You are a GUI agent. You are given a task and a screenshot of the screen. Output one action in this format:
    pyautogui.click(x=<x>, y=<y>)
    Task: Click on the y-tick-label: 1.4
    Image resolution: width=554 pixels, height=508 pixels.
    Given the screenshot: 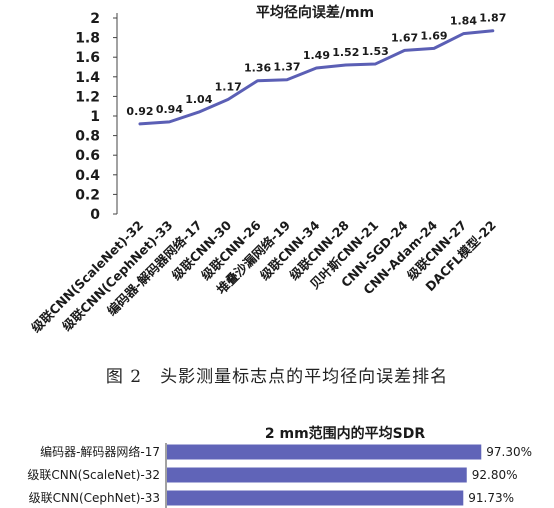 What is the action you would take?
    pyautogui.click(x=87, y=78)
    